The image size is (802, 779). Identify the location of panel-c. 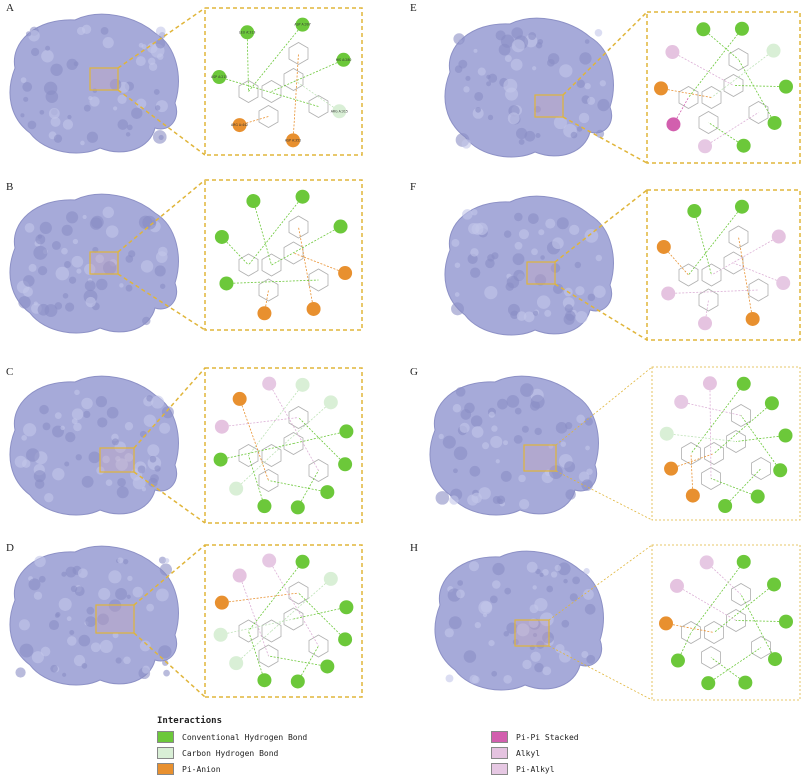
(186, 445).